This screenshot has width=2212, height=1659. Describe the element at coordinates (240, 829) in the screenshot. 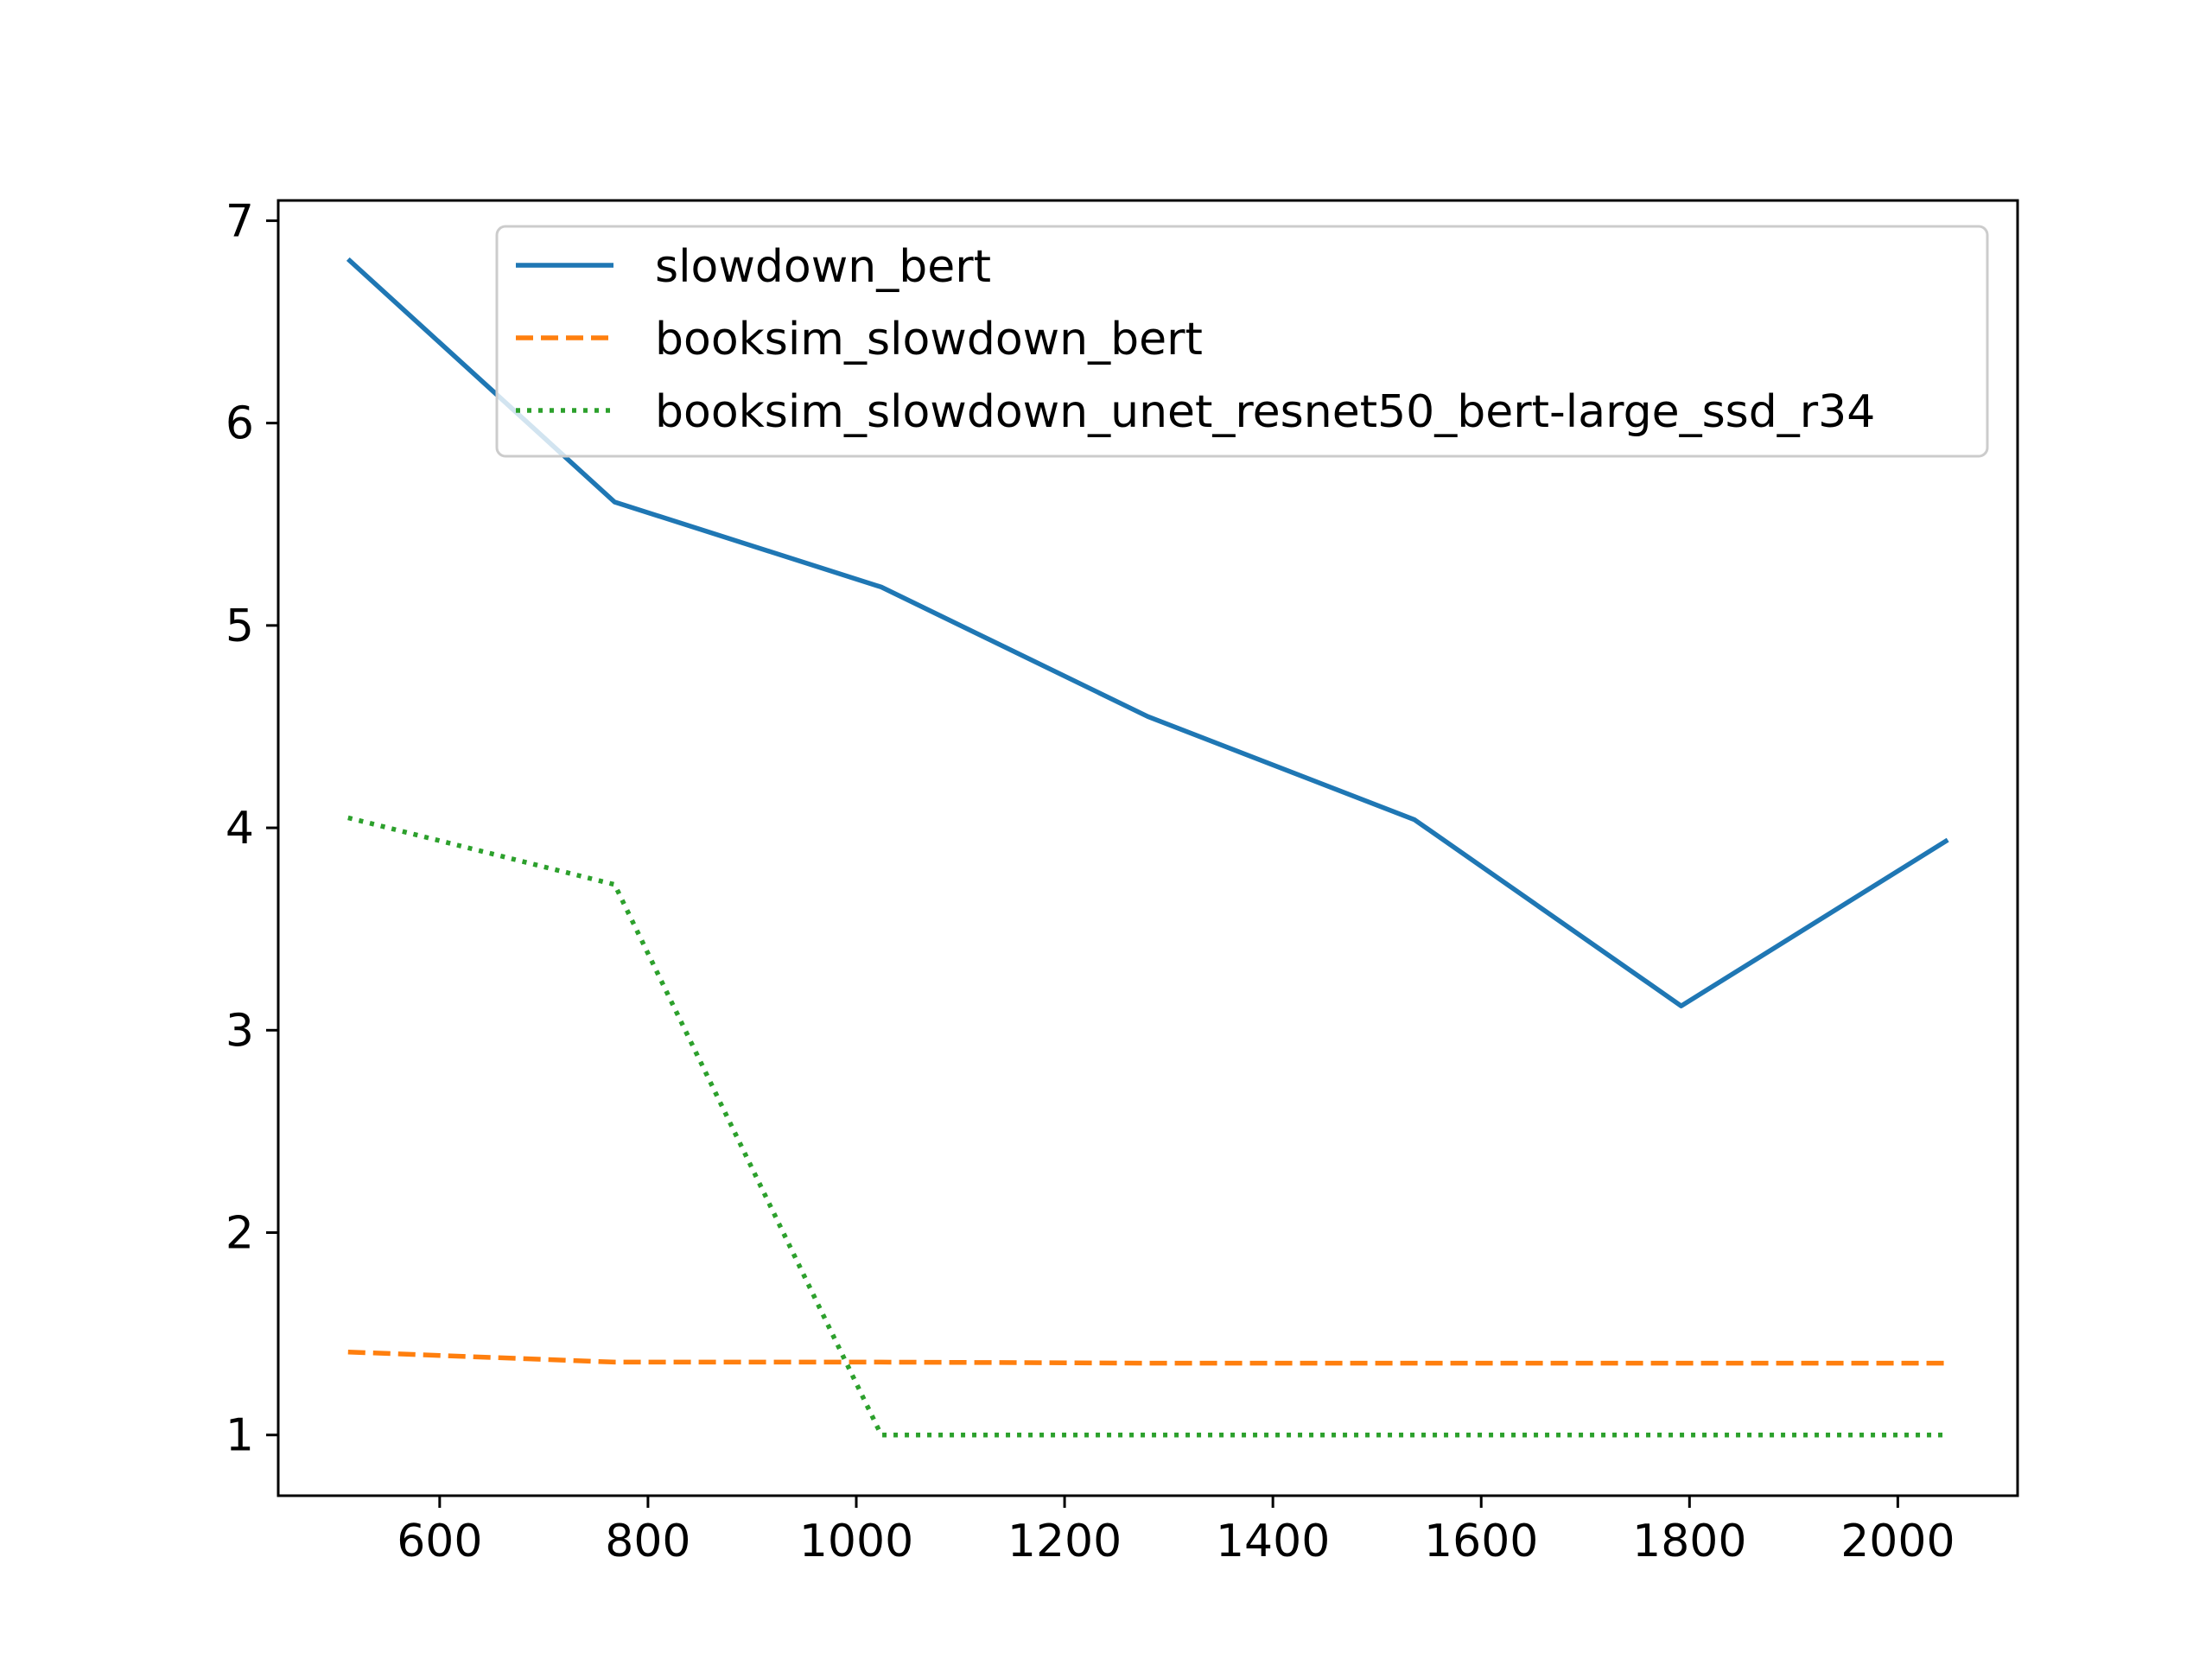

I see `y-tick-label: 4` at that location.